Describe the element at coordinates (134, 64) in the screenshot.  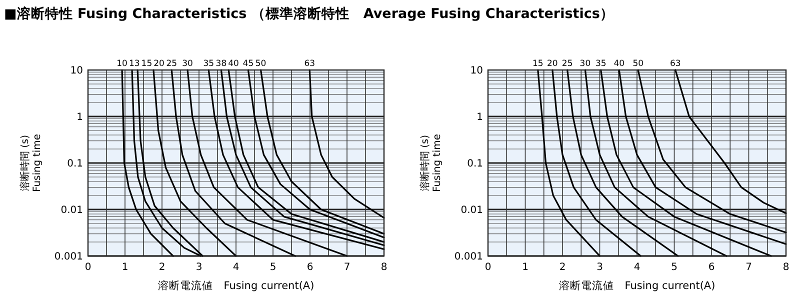
I see `series-label: 13` at that location.